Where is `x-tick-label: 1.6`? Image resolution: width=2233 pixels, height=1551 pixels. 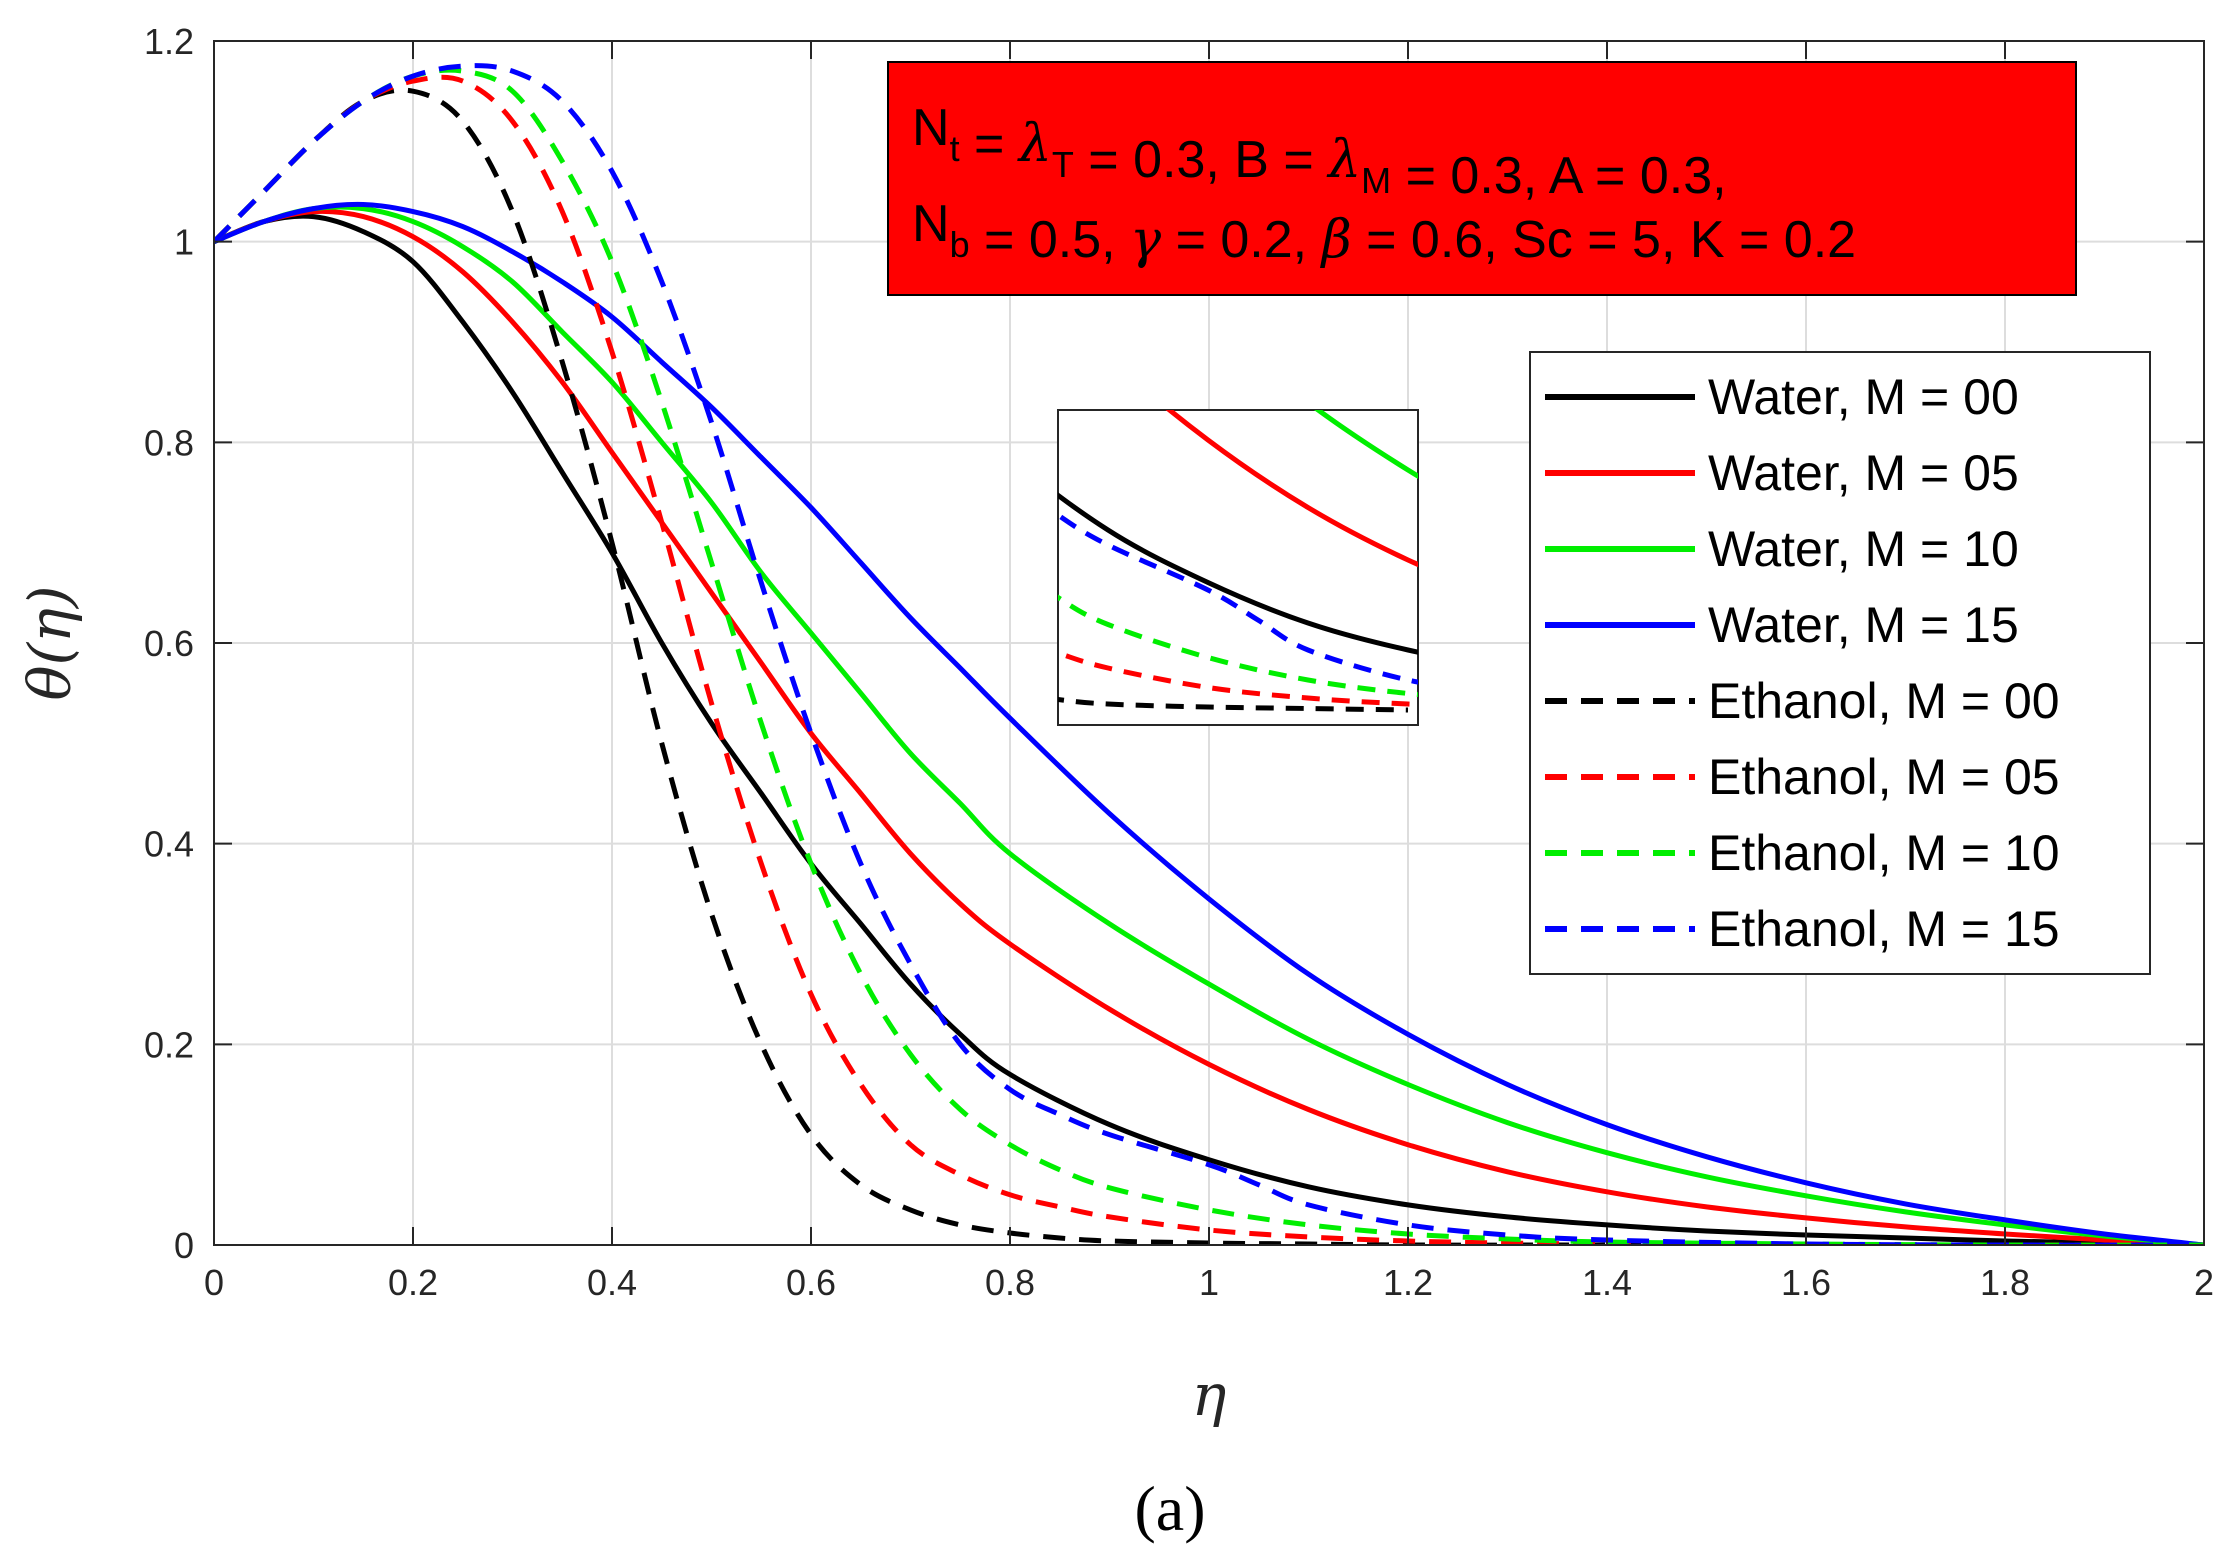
x-tick-label: 1.6 is located at coordinates (1806, 1282).